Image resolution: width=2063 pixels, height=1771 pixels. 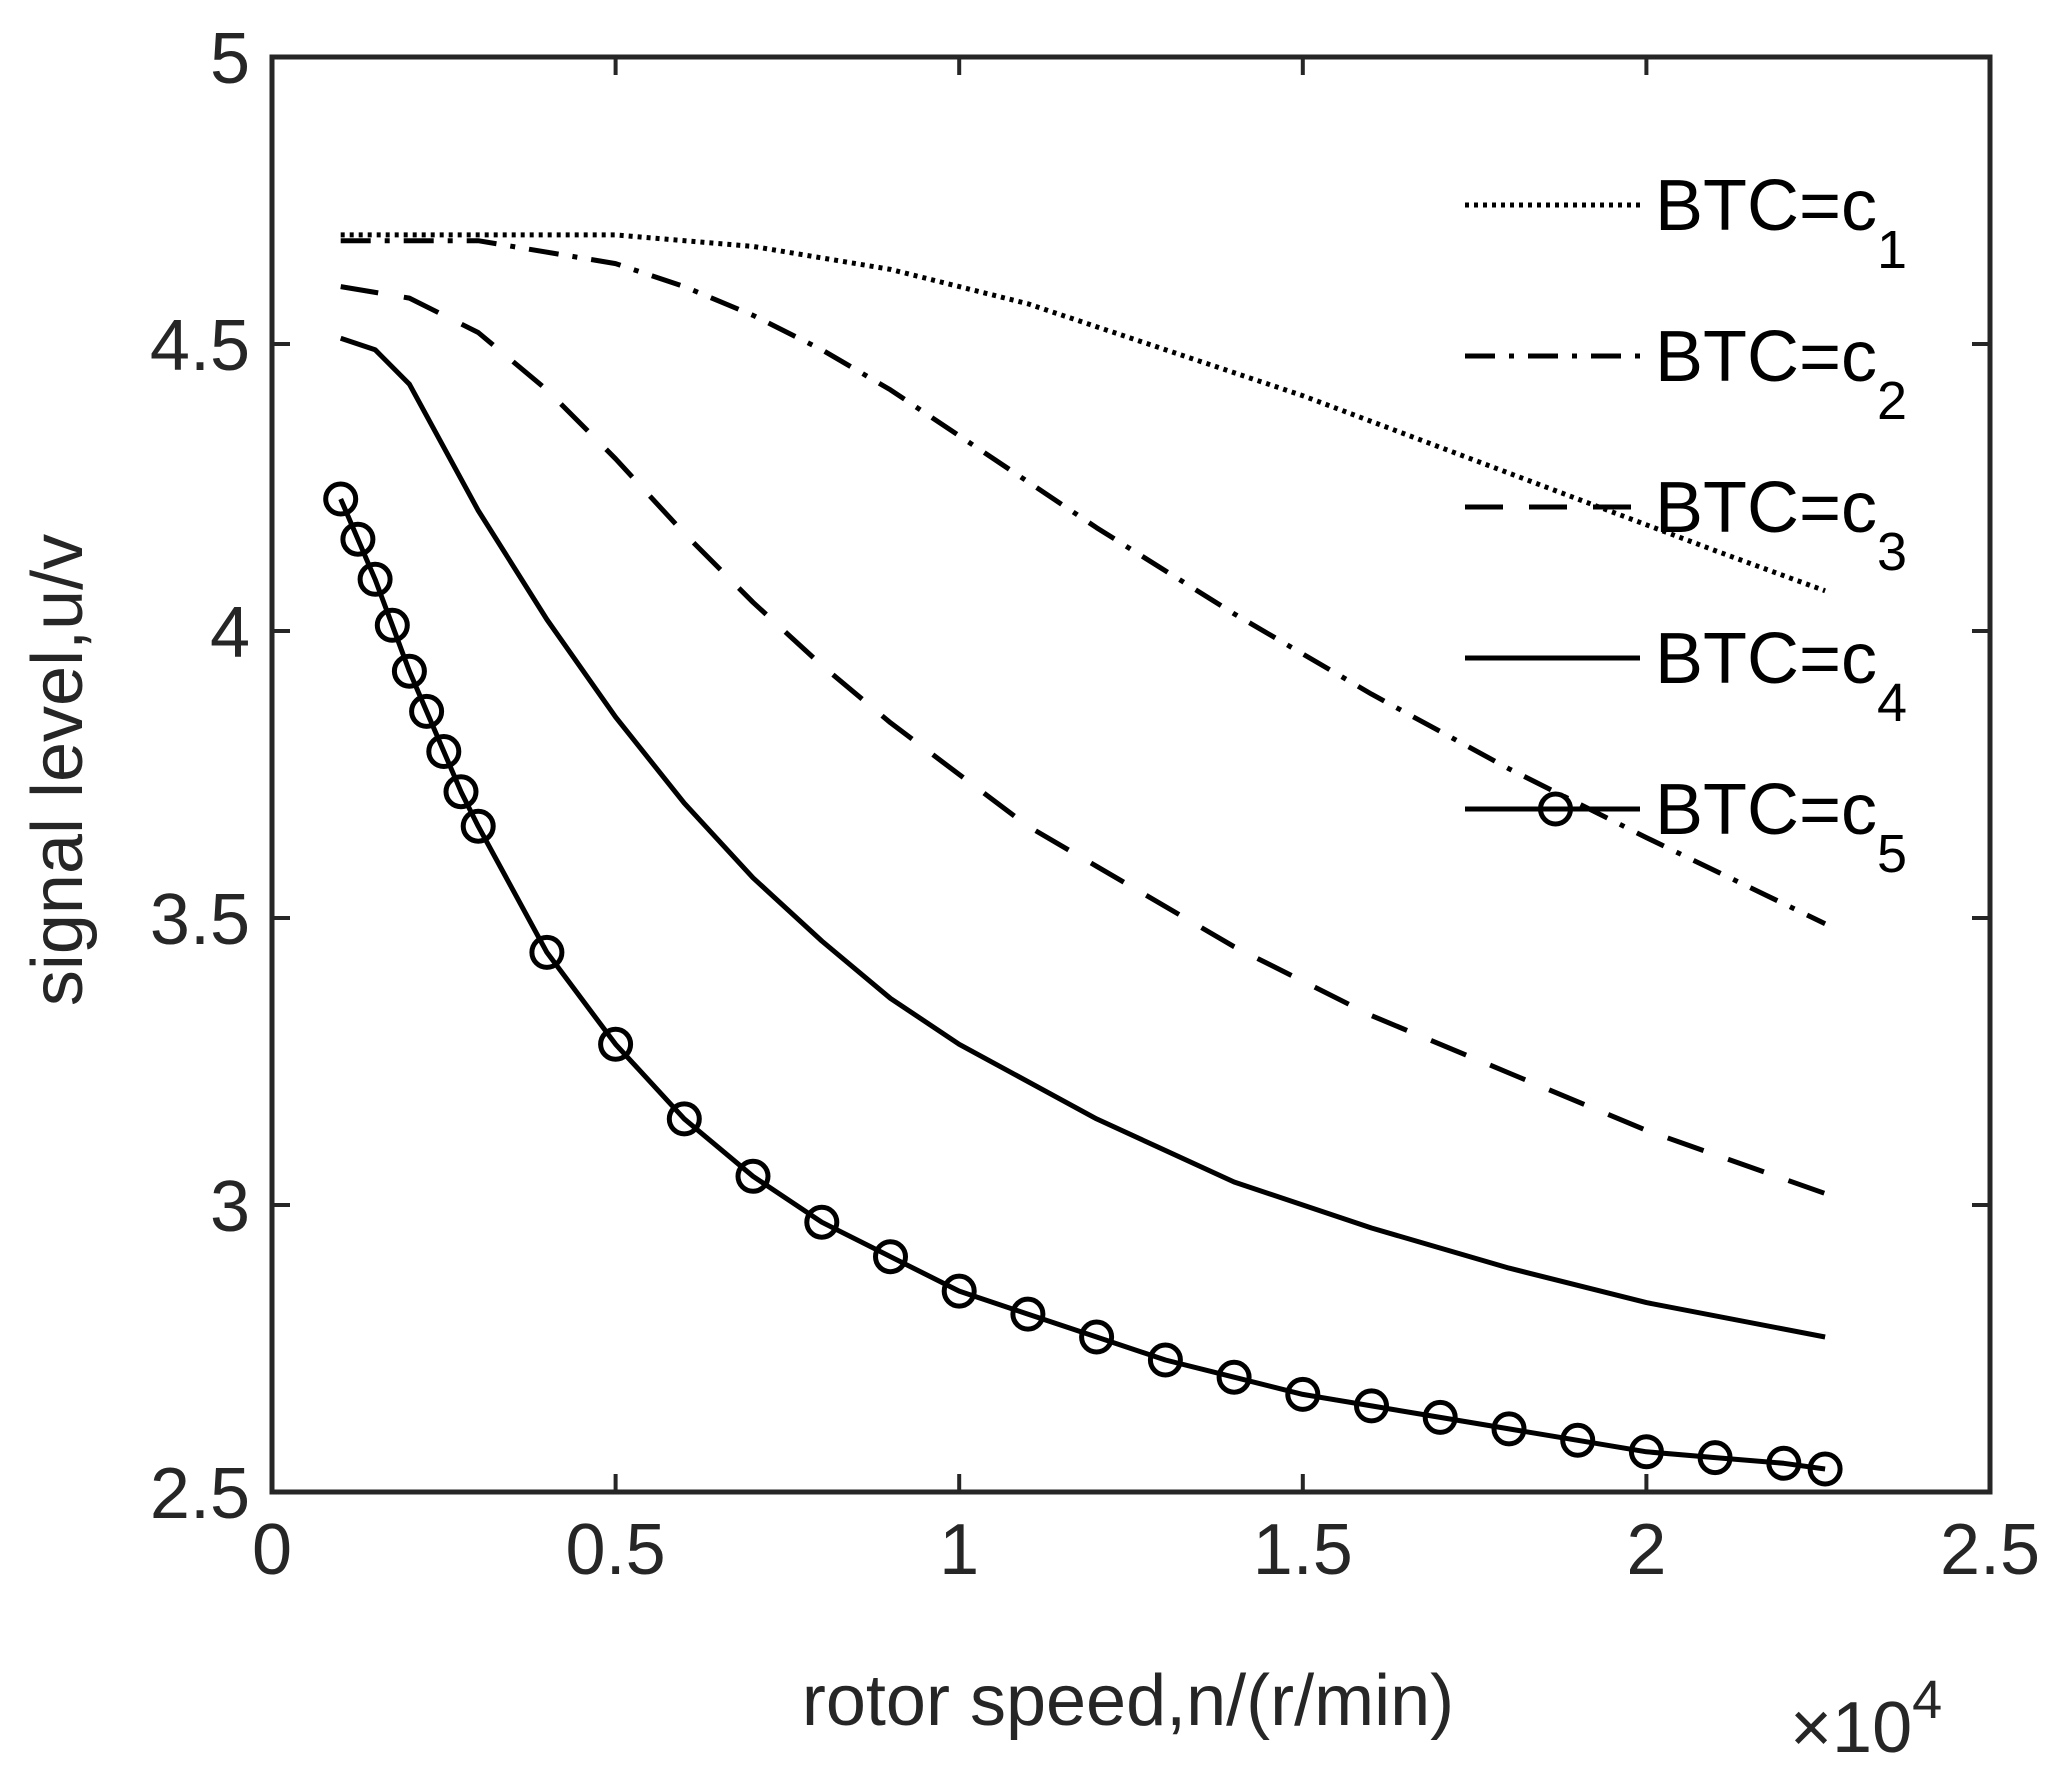 What do you see at coordinates (230, 59) in the screenshot?
I see `y-tick-label: 5` at bounding box center [230, 59].